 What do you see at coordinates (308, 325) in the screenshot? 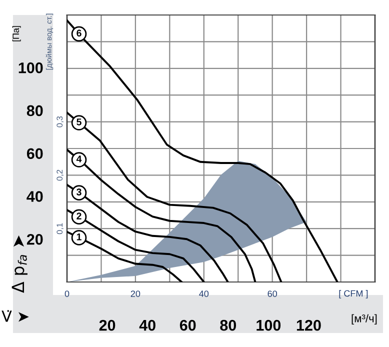
I see `x2-tick-label: 120` at bounding box center [308, 325].